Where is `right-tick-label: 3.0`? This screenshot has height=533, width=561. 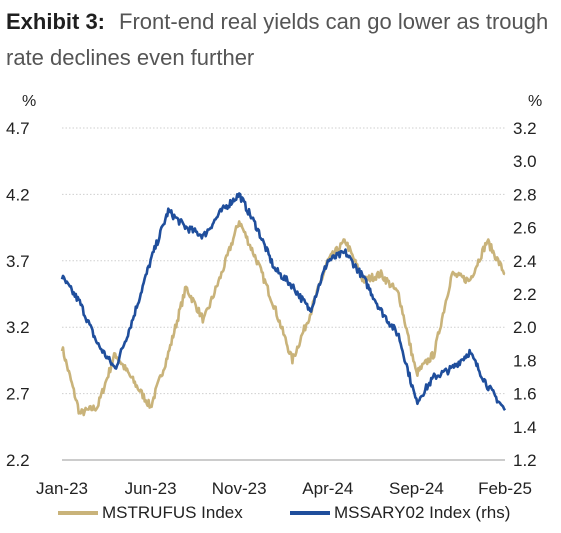 right-tick-label: 3.0 is located at coordinates (525, 161).